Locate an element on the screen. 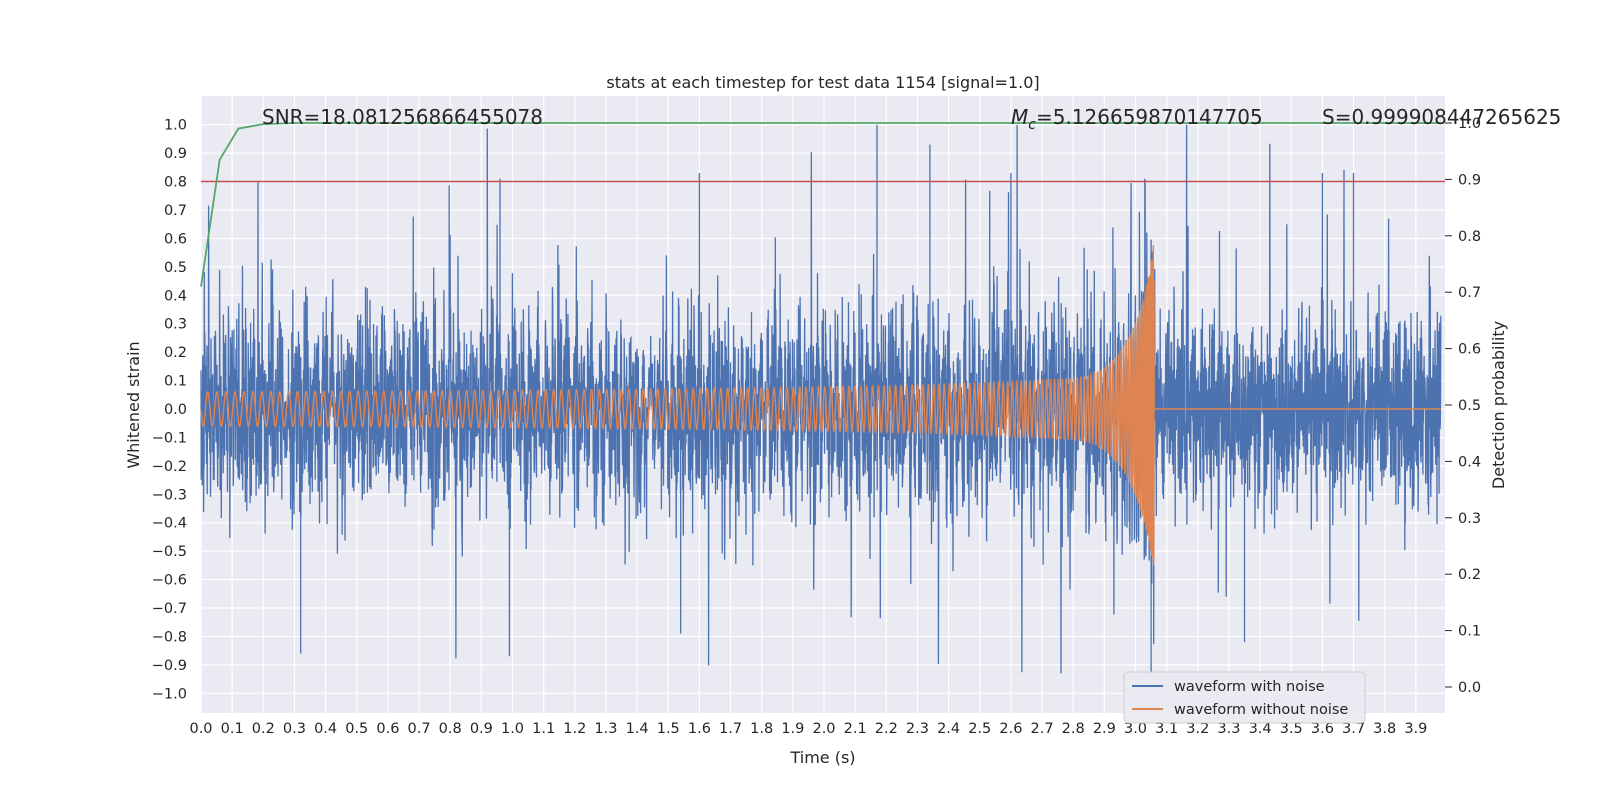  x-tick-label: 0.5 is located at coordinates (356, 729).